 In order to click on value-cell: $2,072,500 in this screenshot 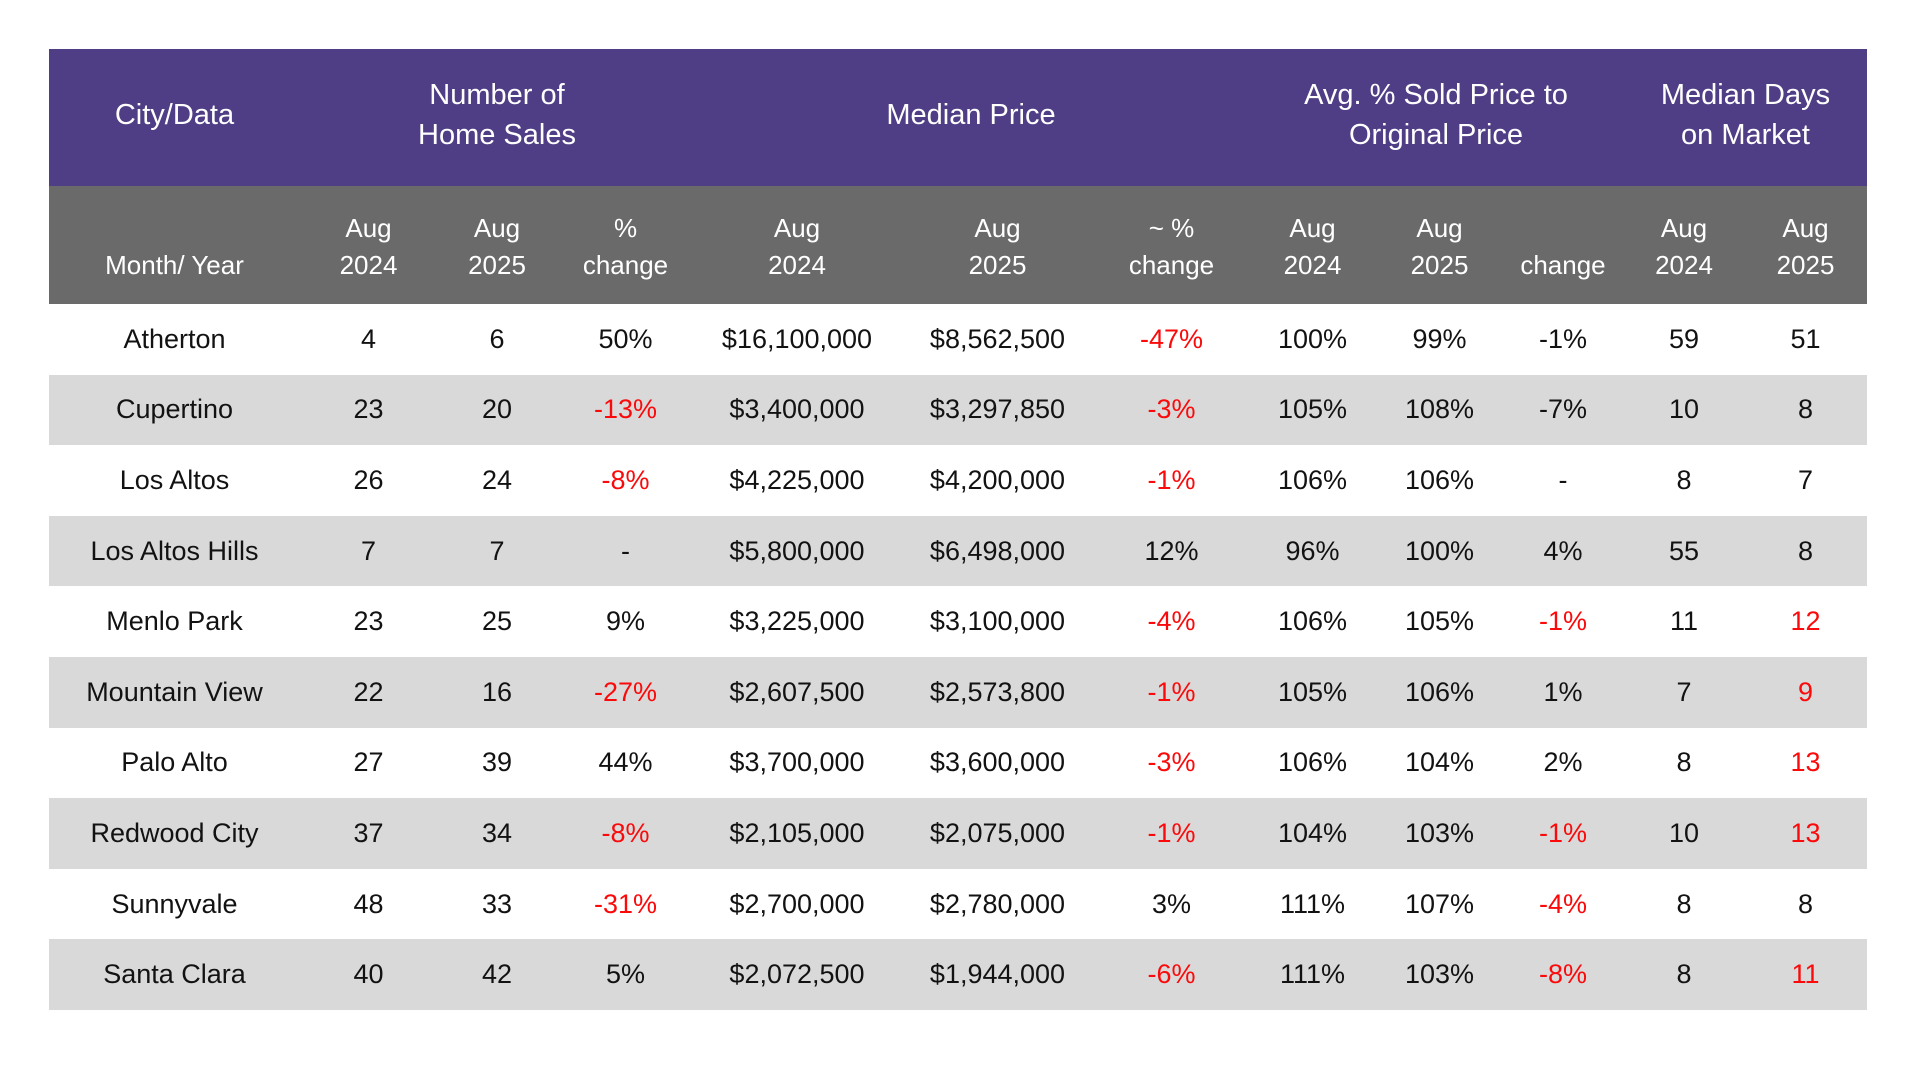, I will do `click(797, 974)`.